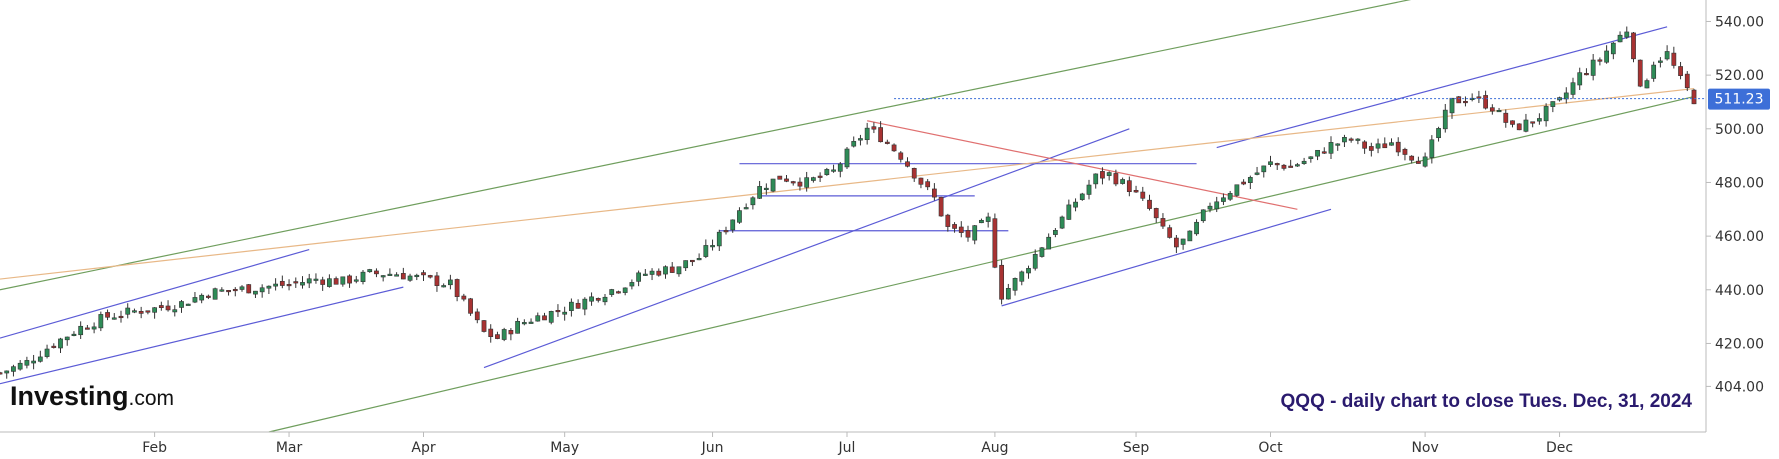 This screenshot has width=1779, height=459. Describe the element at coordinates (564, 448) in the screenshot. I see `x-tick-label: May` at that location.